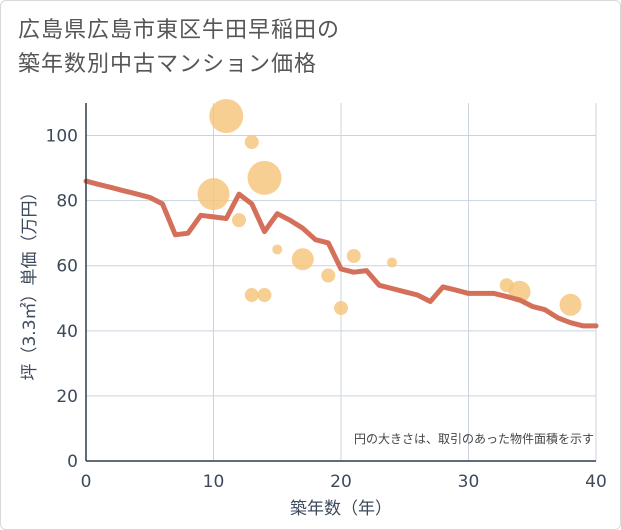 This screenshot has width=621, height=530. Describe the element at coordinates (341, 482) in the screenshot. I see `x-tick-label: 20` at that location.